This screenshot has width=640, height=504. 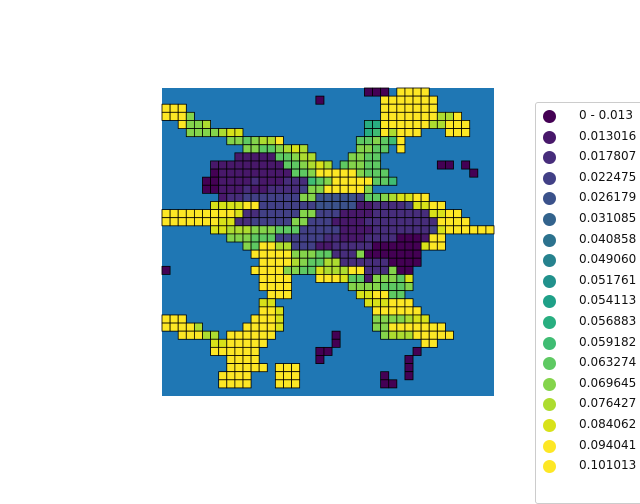 What do you see at coordinates (608, 135) in the screenshot?
I see `legend-label: 0.013016` at bounding box center [608, 135].